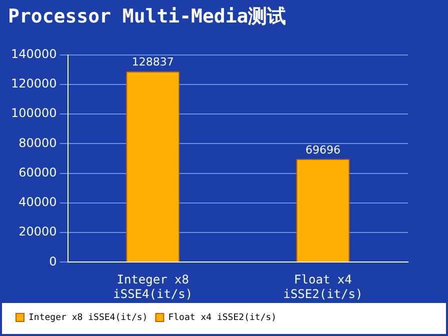 The image size is (448, 336). What do you see at coordinates (33, 83) in the screenshot?
I see `y-tick-label: 120000` at bounding box center [33, 83].